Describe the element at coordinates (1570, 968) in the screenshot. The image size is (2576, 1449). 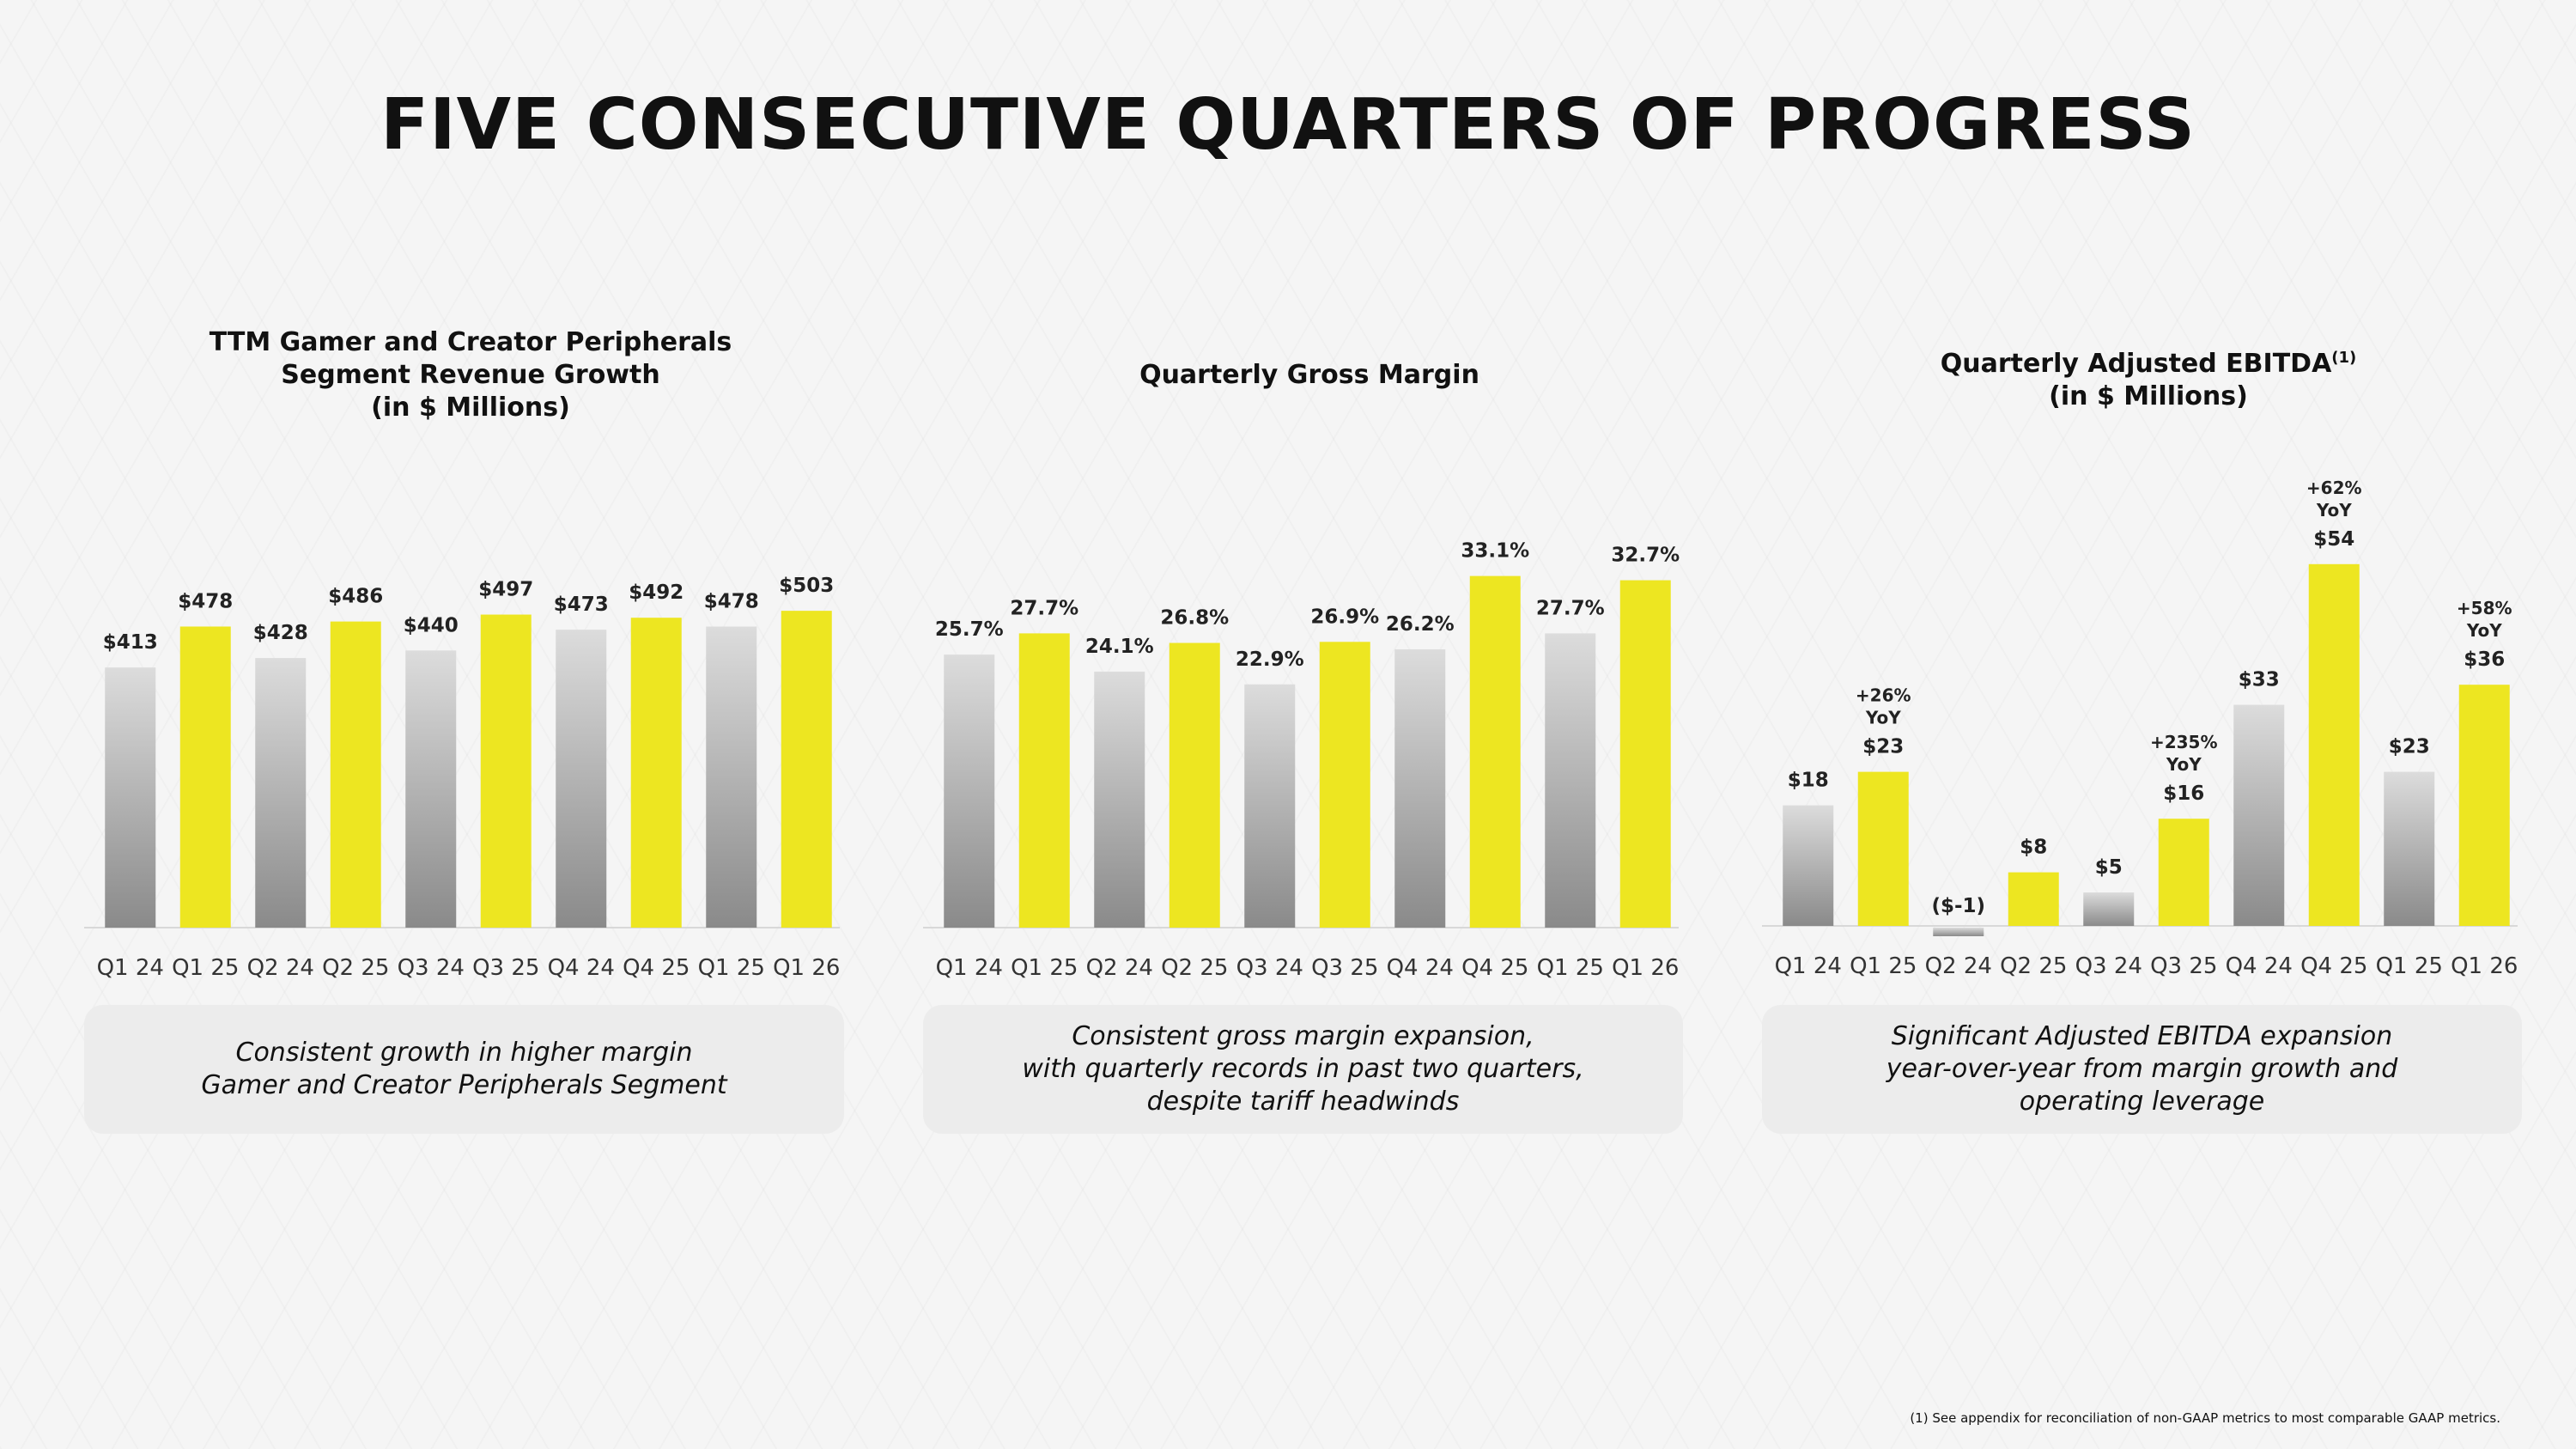
I see `gross-margin-category-label: Q1 25` at that location.